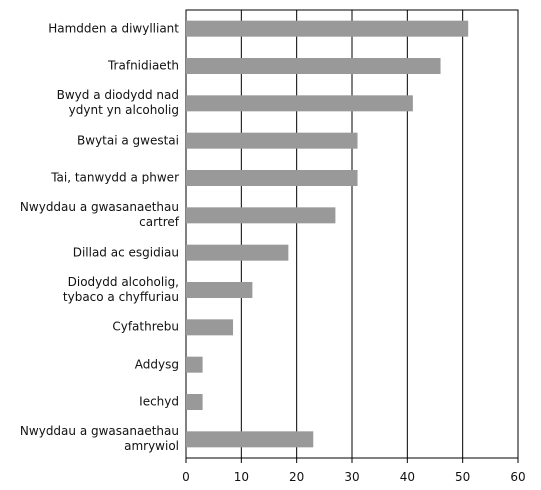 Image resolution: width=541 pixels, height=490 pixels. I want to click on x-tick-label: 40, so click(407, 477).